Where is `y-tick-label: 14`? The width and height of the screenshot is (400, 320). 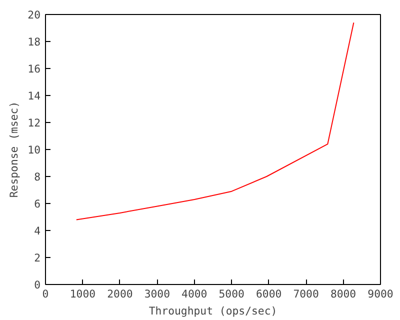 y-tick-label: 14 is located at coordinates (34, 96).